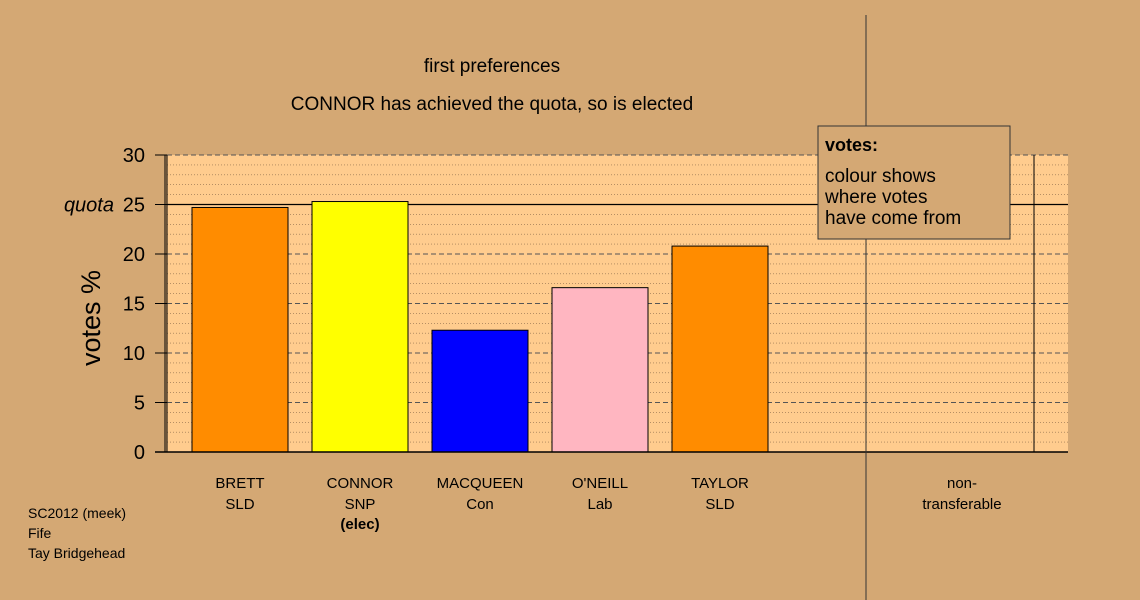 This screenshot has width=1140, height=600. What do you see at coordinates (720, 349) in the screenshot?
I see `bar-taylor` at bounding box center [720, 349].